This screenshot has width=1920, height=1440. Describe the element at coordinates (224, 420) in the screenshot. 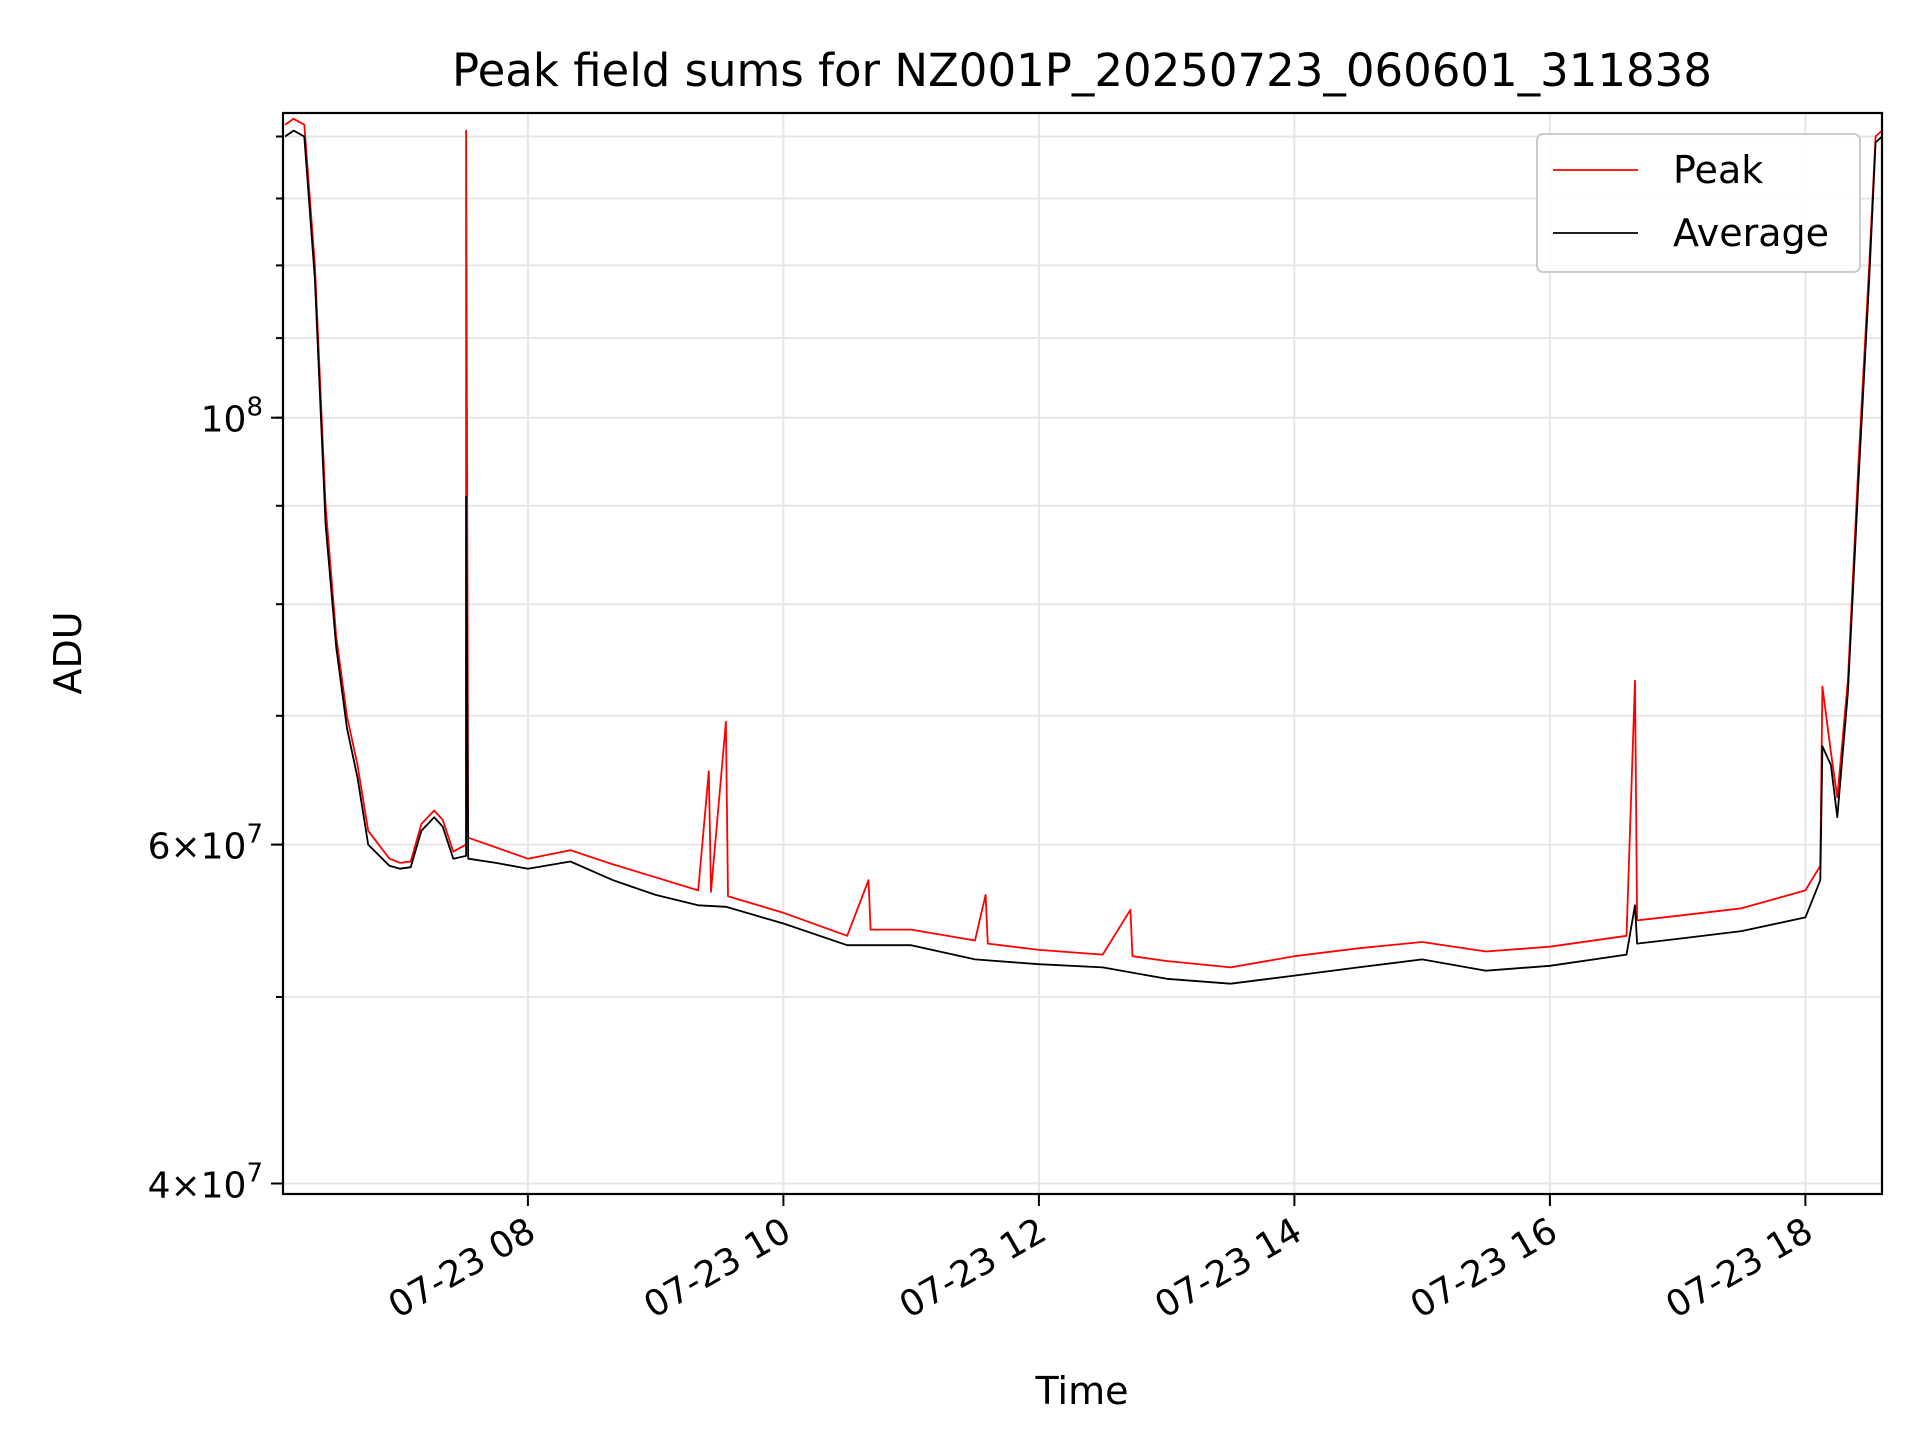

I see `y-tick-base: 10` at that location.